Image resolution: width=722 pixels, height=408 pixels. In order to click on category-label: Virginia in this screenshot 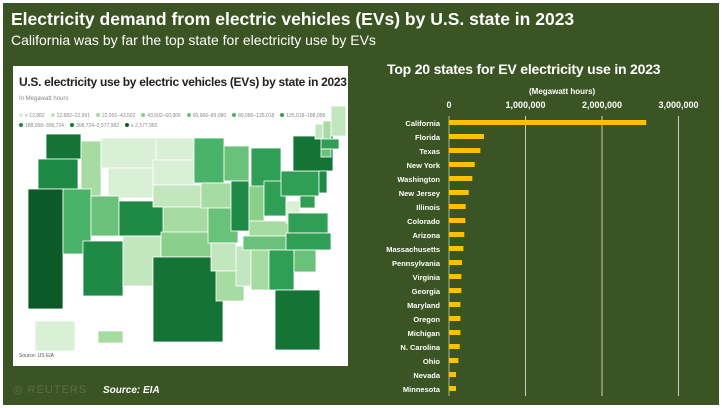, I will do `click(427, 277)`.